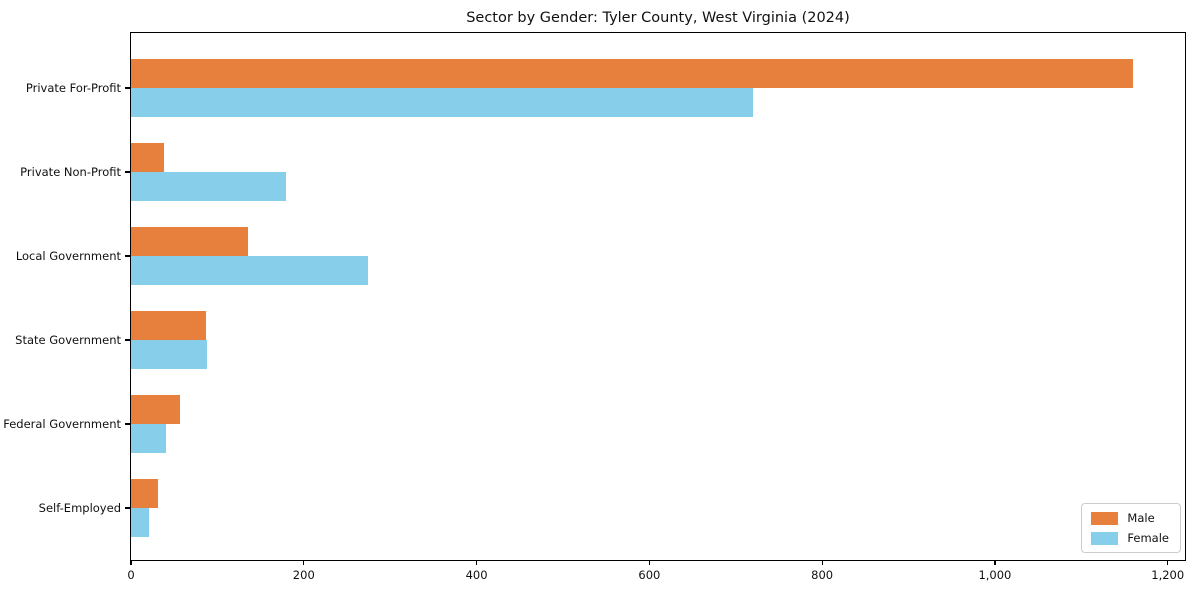 This screenshot has height=600, width=1200. Describe the element at coordinates (131, 575) in the screenshot. I see `x-axis-label: 0` at that location.